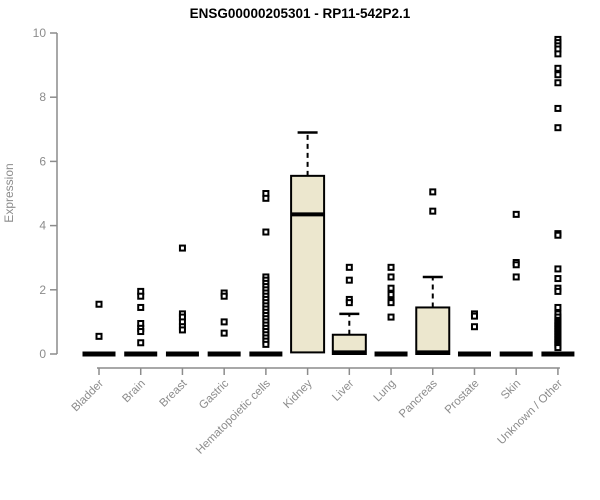 This screenshot has height=500, width=600. What do you see at coordinates (462, 397) in the screenshot?
I see `x-tick-label: Prostate` at bounding box center [462, 397].